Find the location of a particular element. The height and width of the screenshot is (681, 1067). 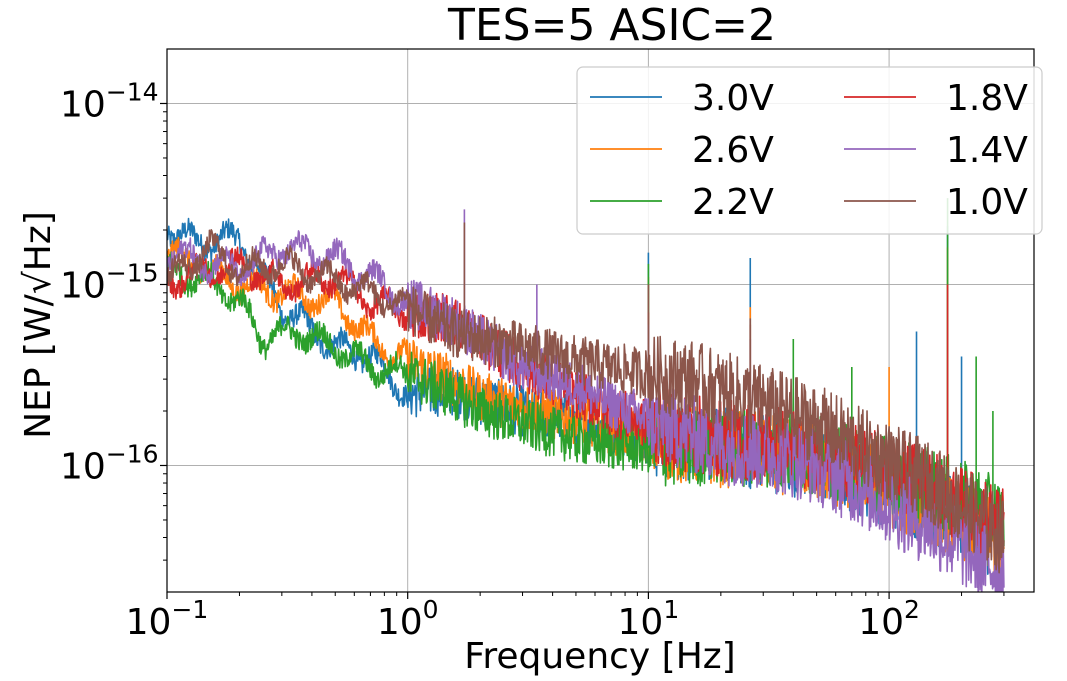

y-tick-label: 10−15 is located at coordinates (109, 282).